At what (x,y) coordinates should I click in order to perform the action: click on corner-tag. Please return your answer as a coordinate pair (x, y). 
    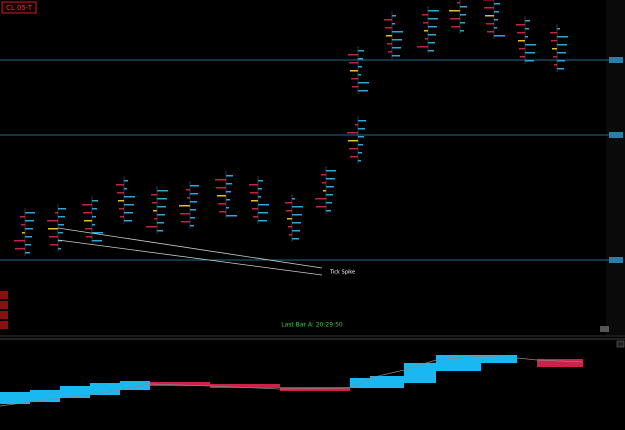
    Looking at the image, I should click on (604, 329).